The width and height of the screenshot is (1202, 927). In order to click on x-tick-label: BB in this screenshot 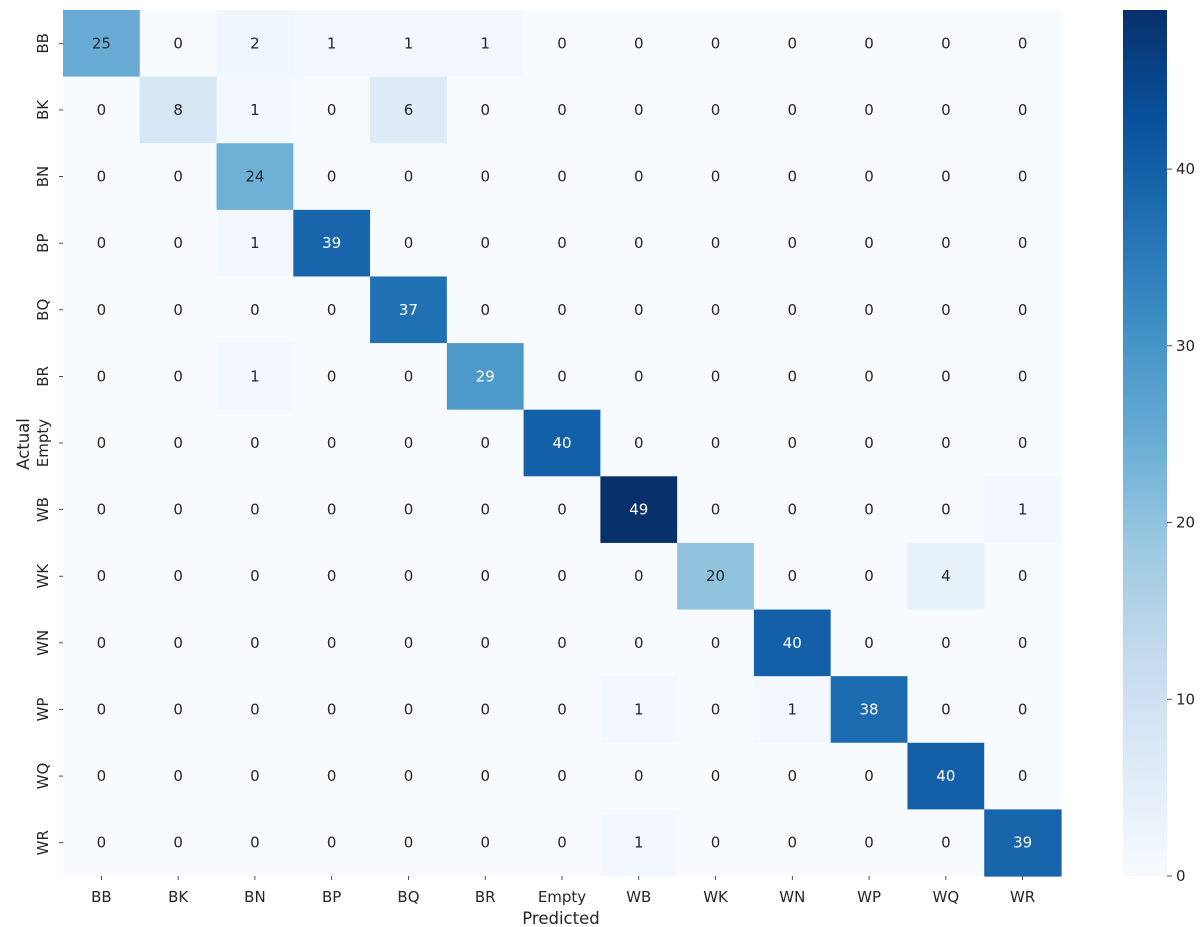, I will do `click(101, 897)`.